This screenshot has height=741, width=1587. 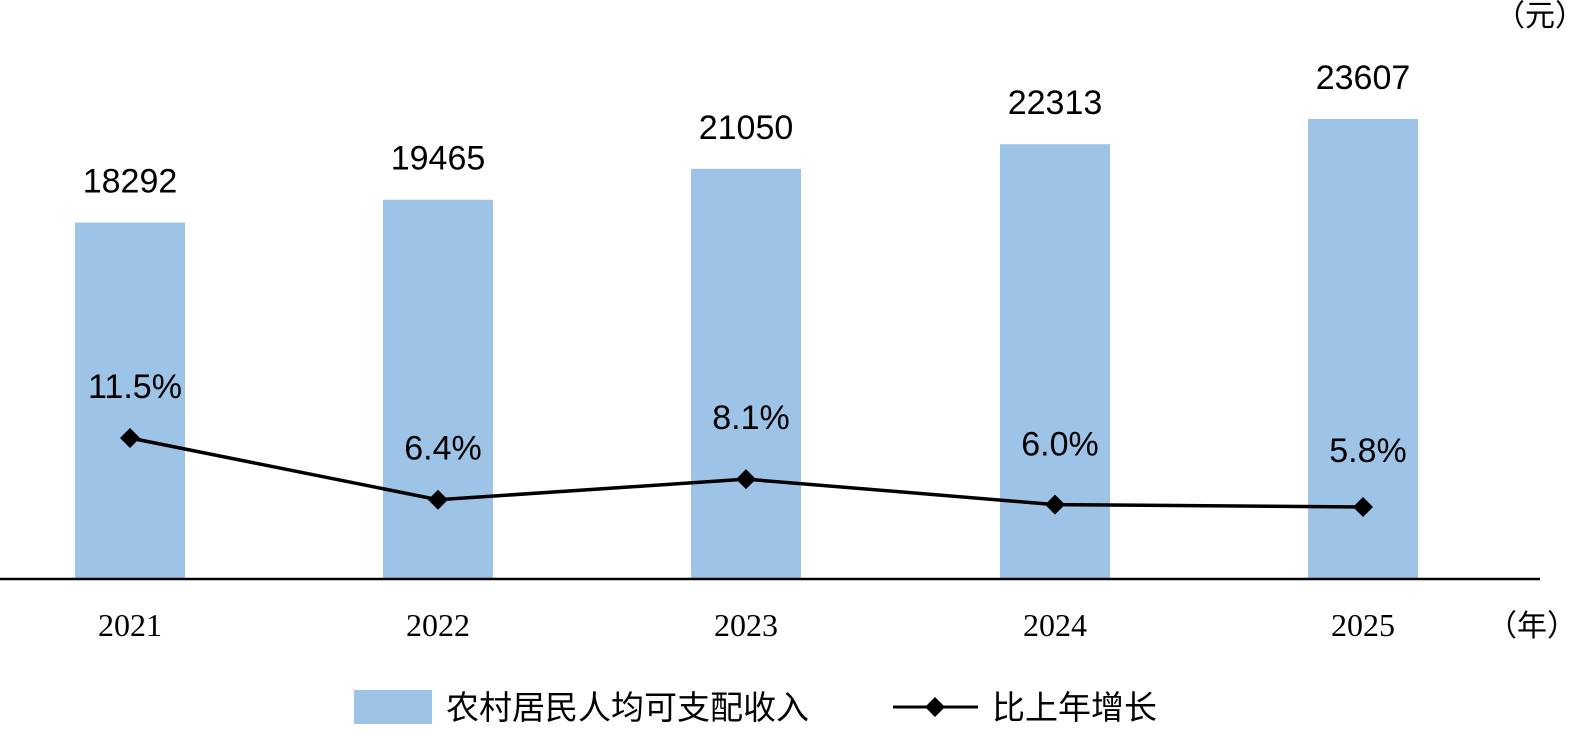 What do you see at coordinates (935, 707) in the screenshot?
I see `legend-marker-growth` at bounding box center [935, 707].